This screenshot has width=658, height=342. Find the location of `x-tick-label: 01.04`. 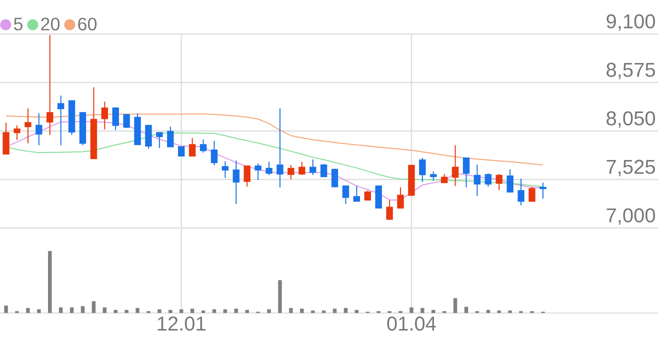

x-tick-label: 01.04 is located at coordinates (411, 323).